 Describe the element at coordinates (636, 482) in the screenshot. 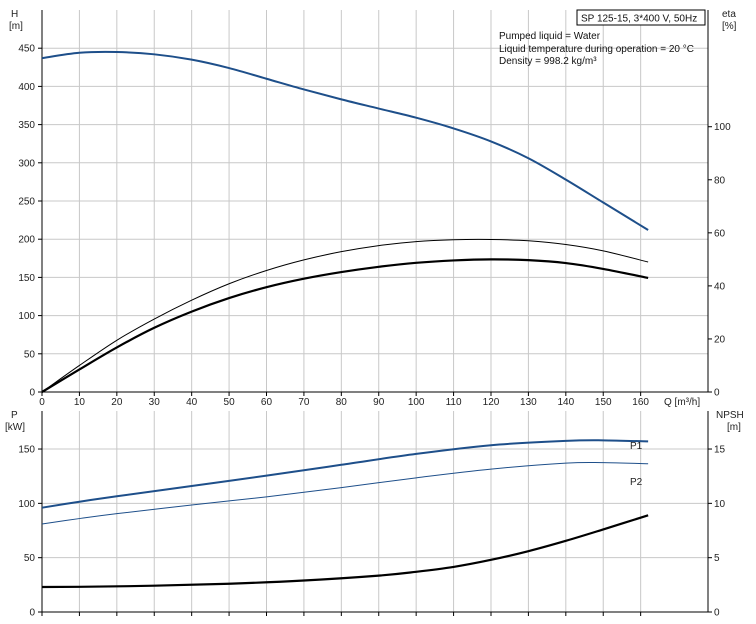

I see `series-label-p2: P2` at that location.